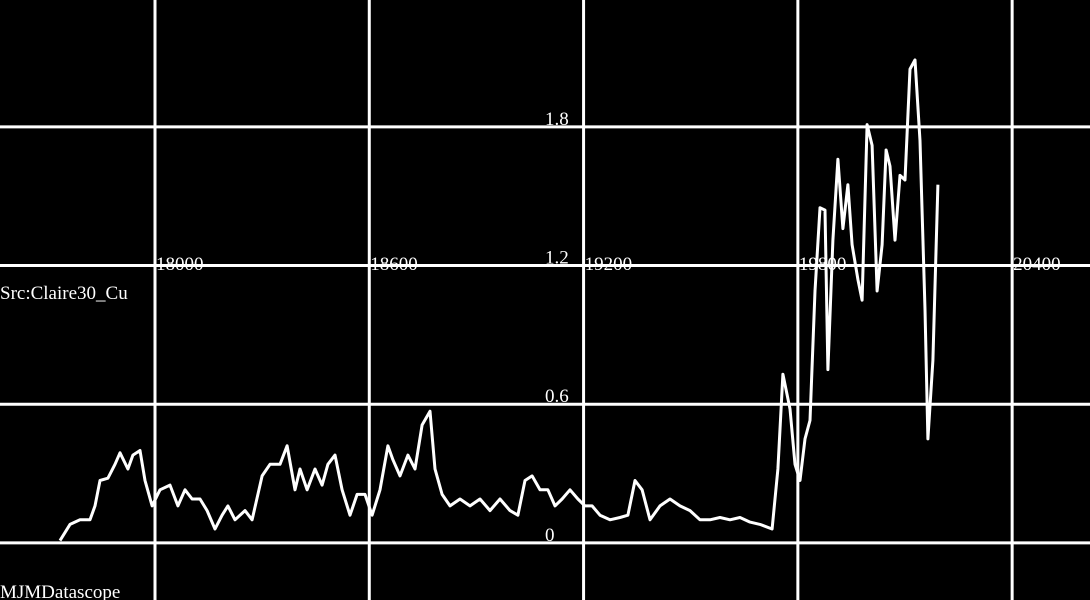 This screenshot has height=600, width=1090. Describe the element at coordinates (609, 264) in the screenshot. I see `x-tick-label: 19200` at that location.